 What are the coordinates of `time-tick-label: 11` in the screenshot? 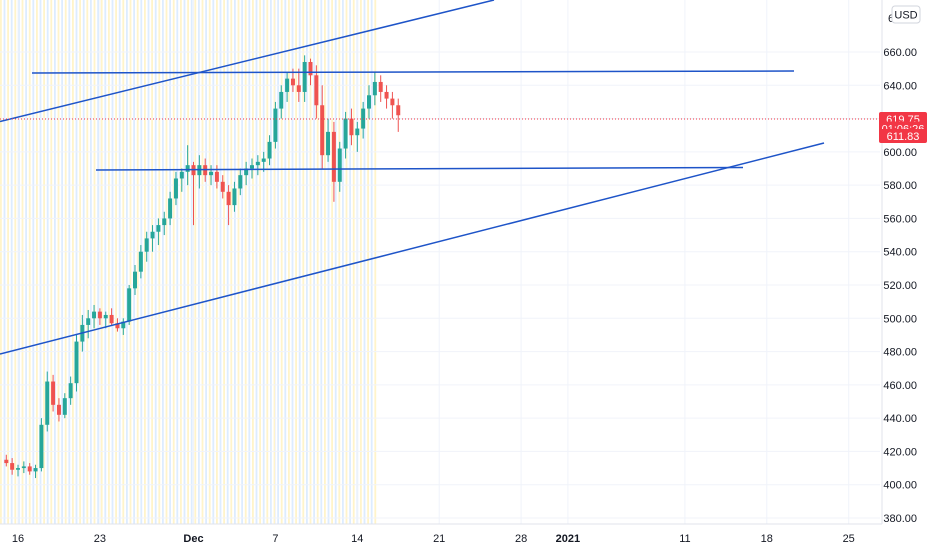 It's located at (684, 539).